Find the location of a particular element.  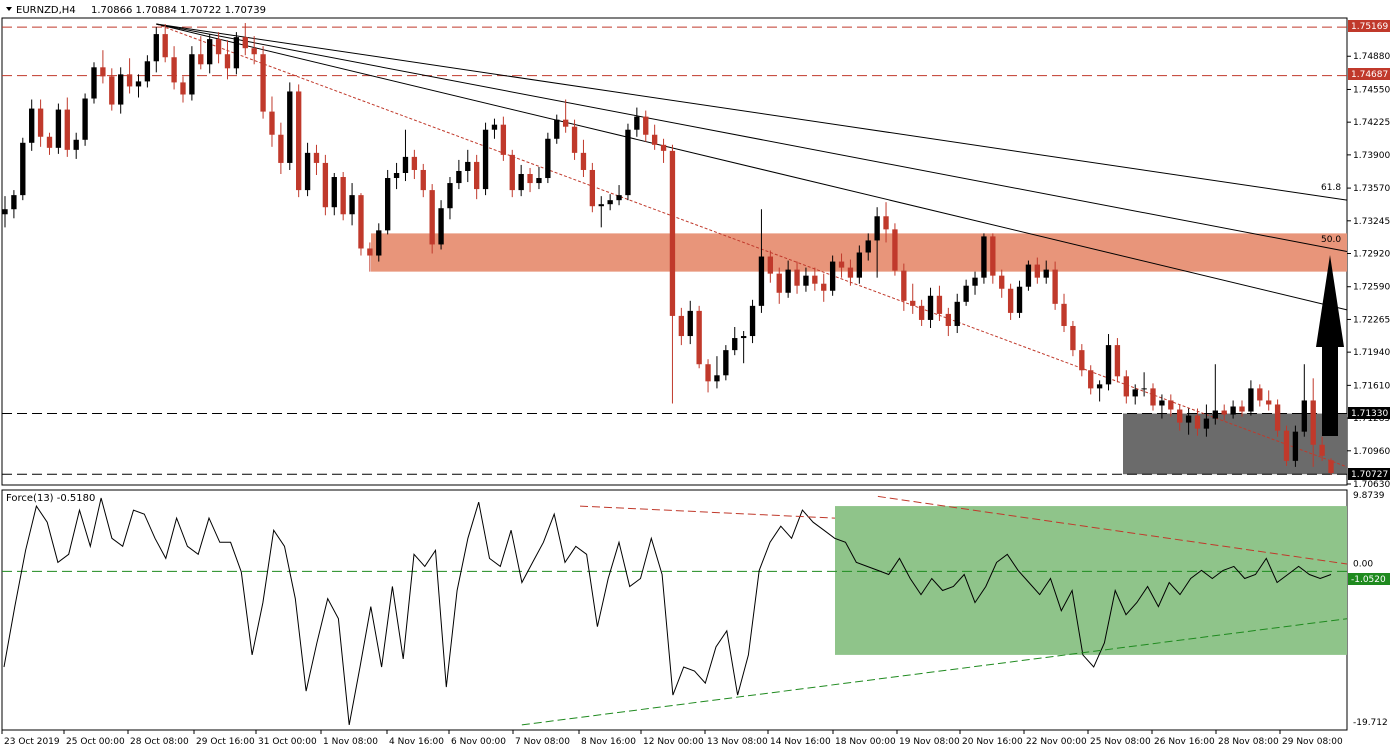

force-green-support is located at coordinates (934, 672).